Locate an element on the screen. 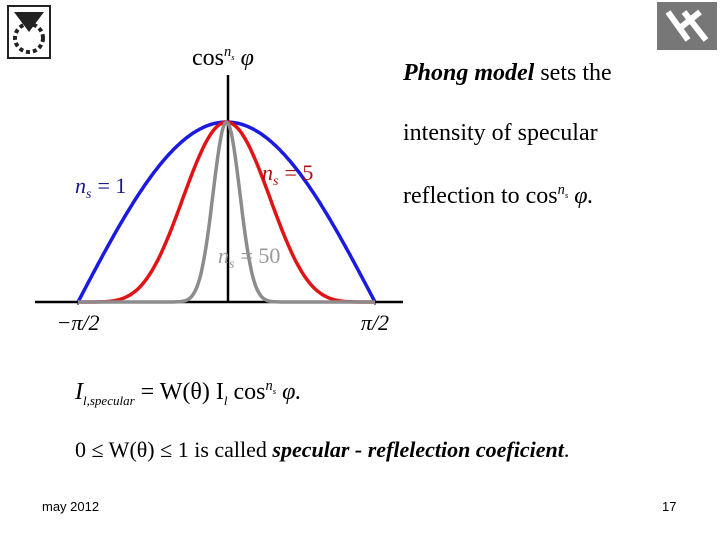  text: 0 ≤ W(θ) ≤ 1 is called is located at coordinates (171, 449).